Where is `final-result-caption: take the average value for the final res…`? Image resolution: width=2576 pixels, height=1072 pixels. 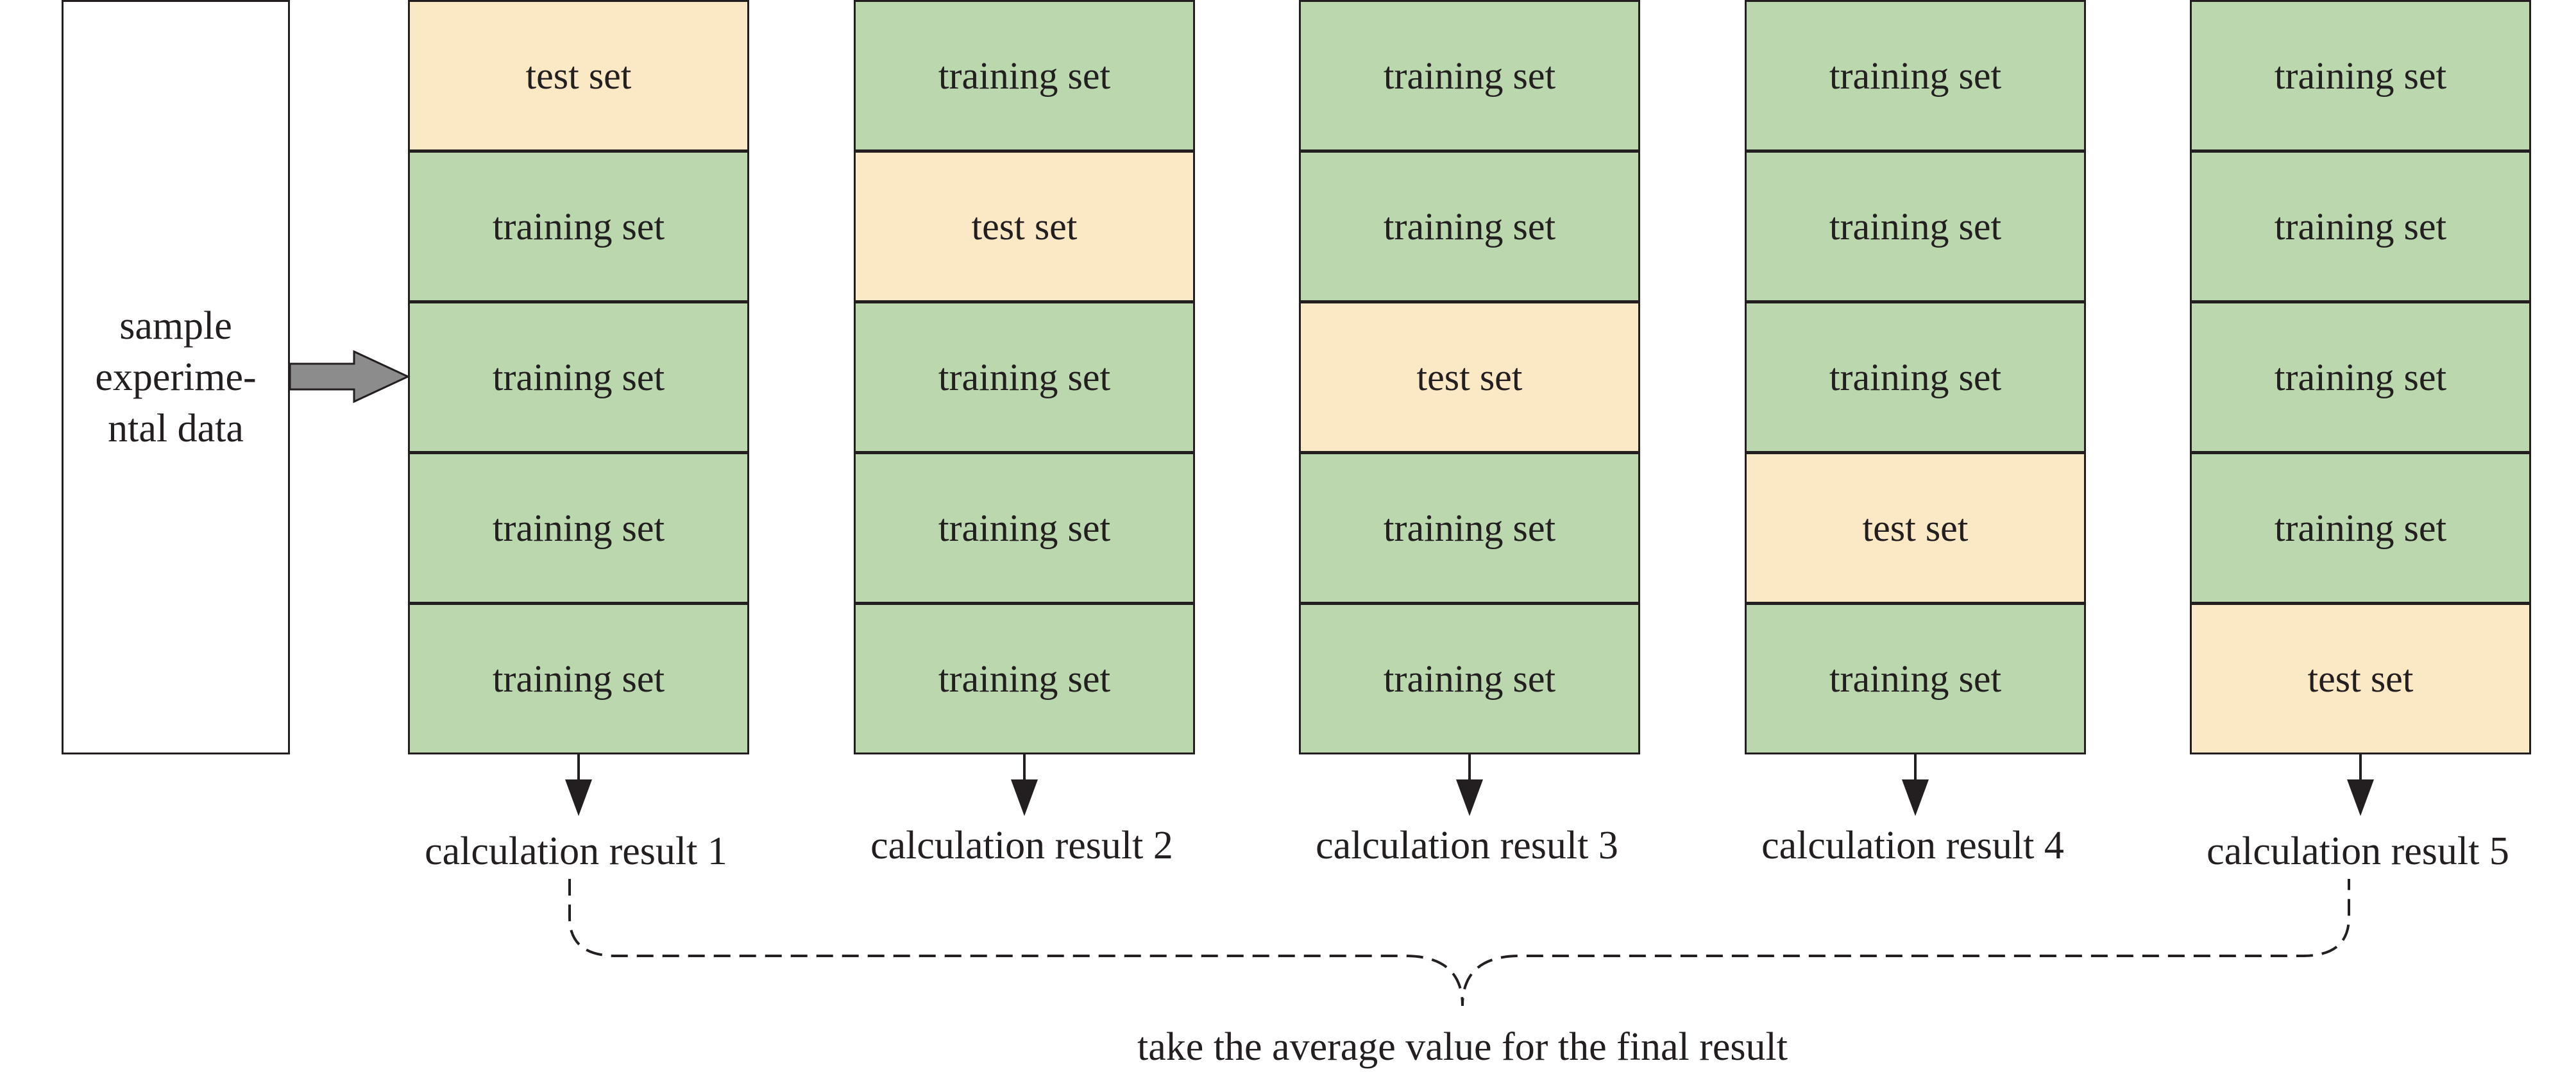 final-result-caption: take the average value for the final res… is located at coordinates (1462, 1047).